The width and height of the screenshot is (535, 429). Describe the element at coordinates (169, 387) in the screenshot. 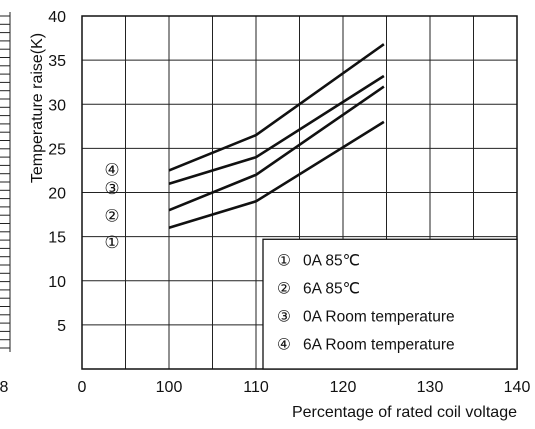

I see `x-tick-label: 100` at that location.